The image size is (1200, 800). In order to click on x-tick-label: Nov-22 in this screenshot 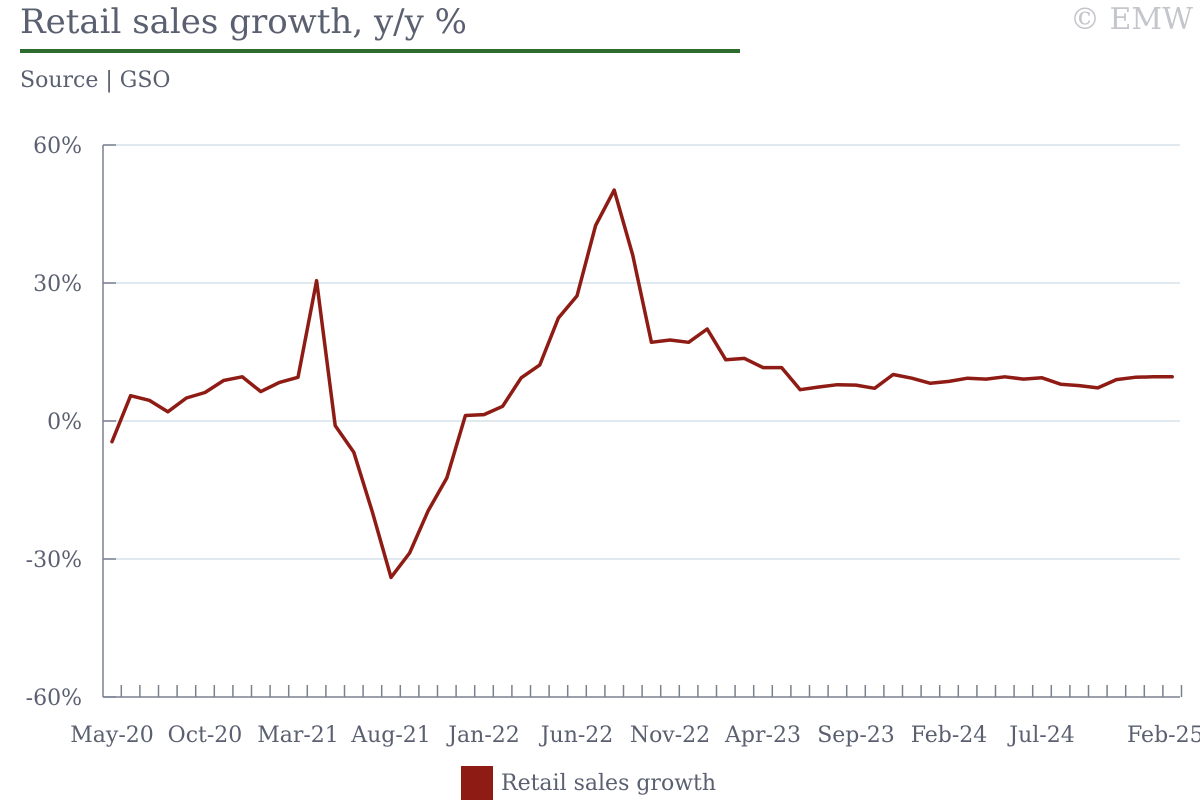, I will do `click(670, 735)`.